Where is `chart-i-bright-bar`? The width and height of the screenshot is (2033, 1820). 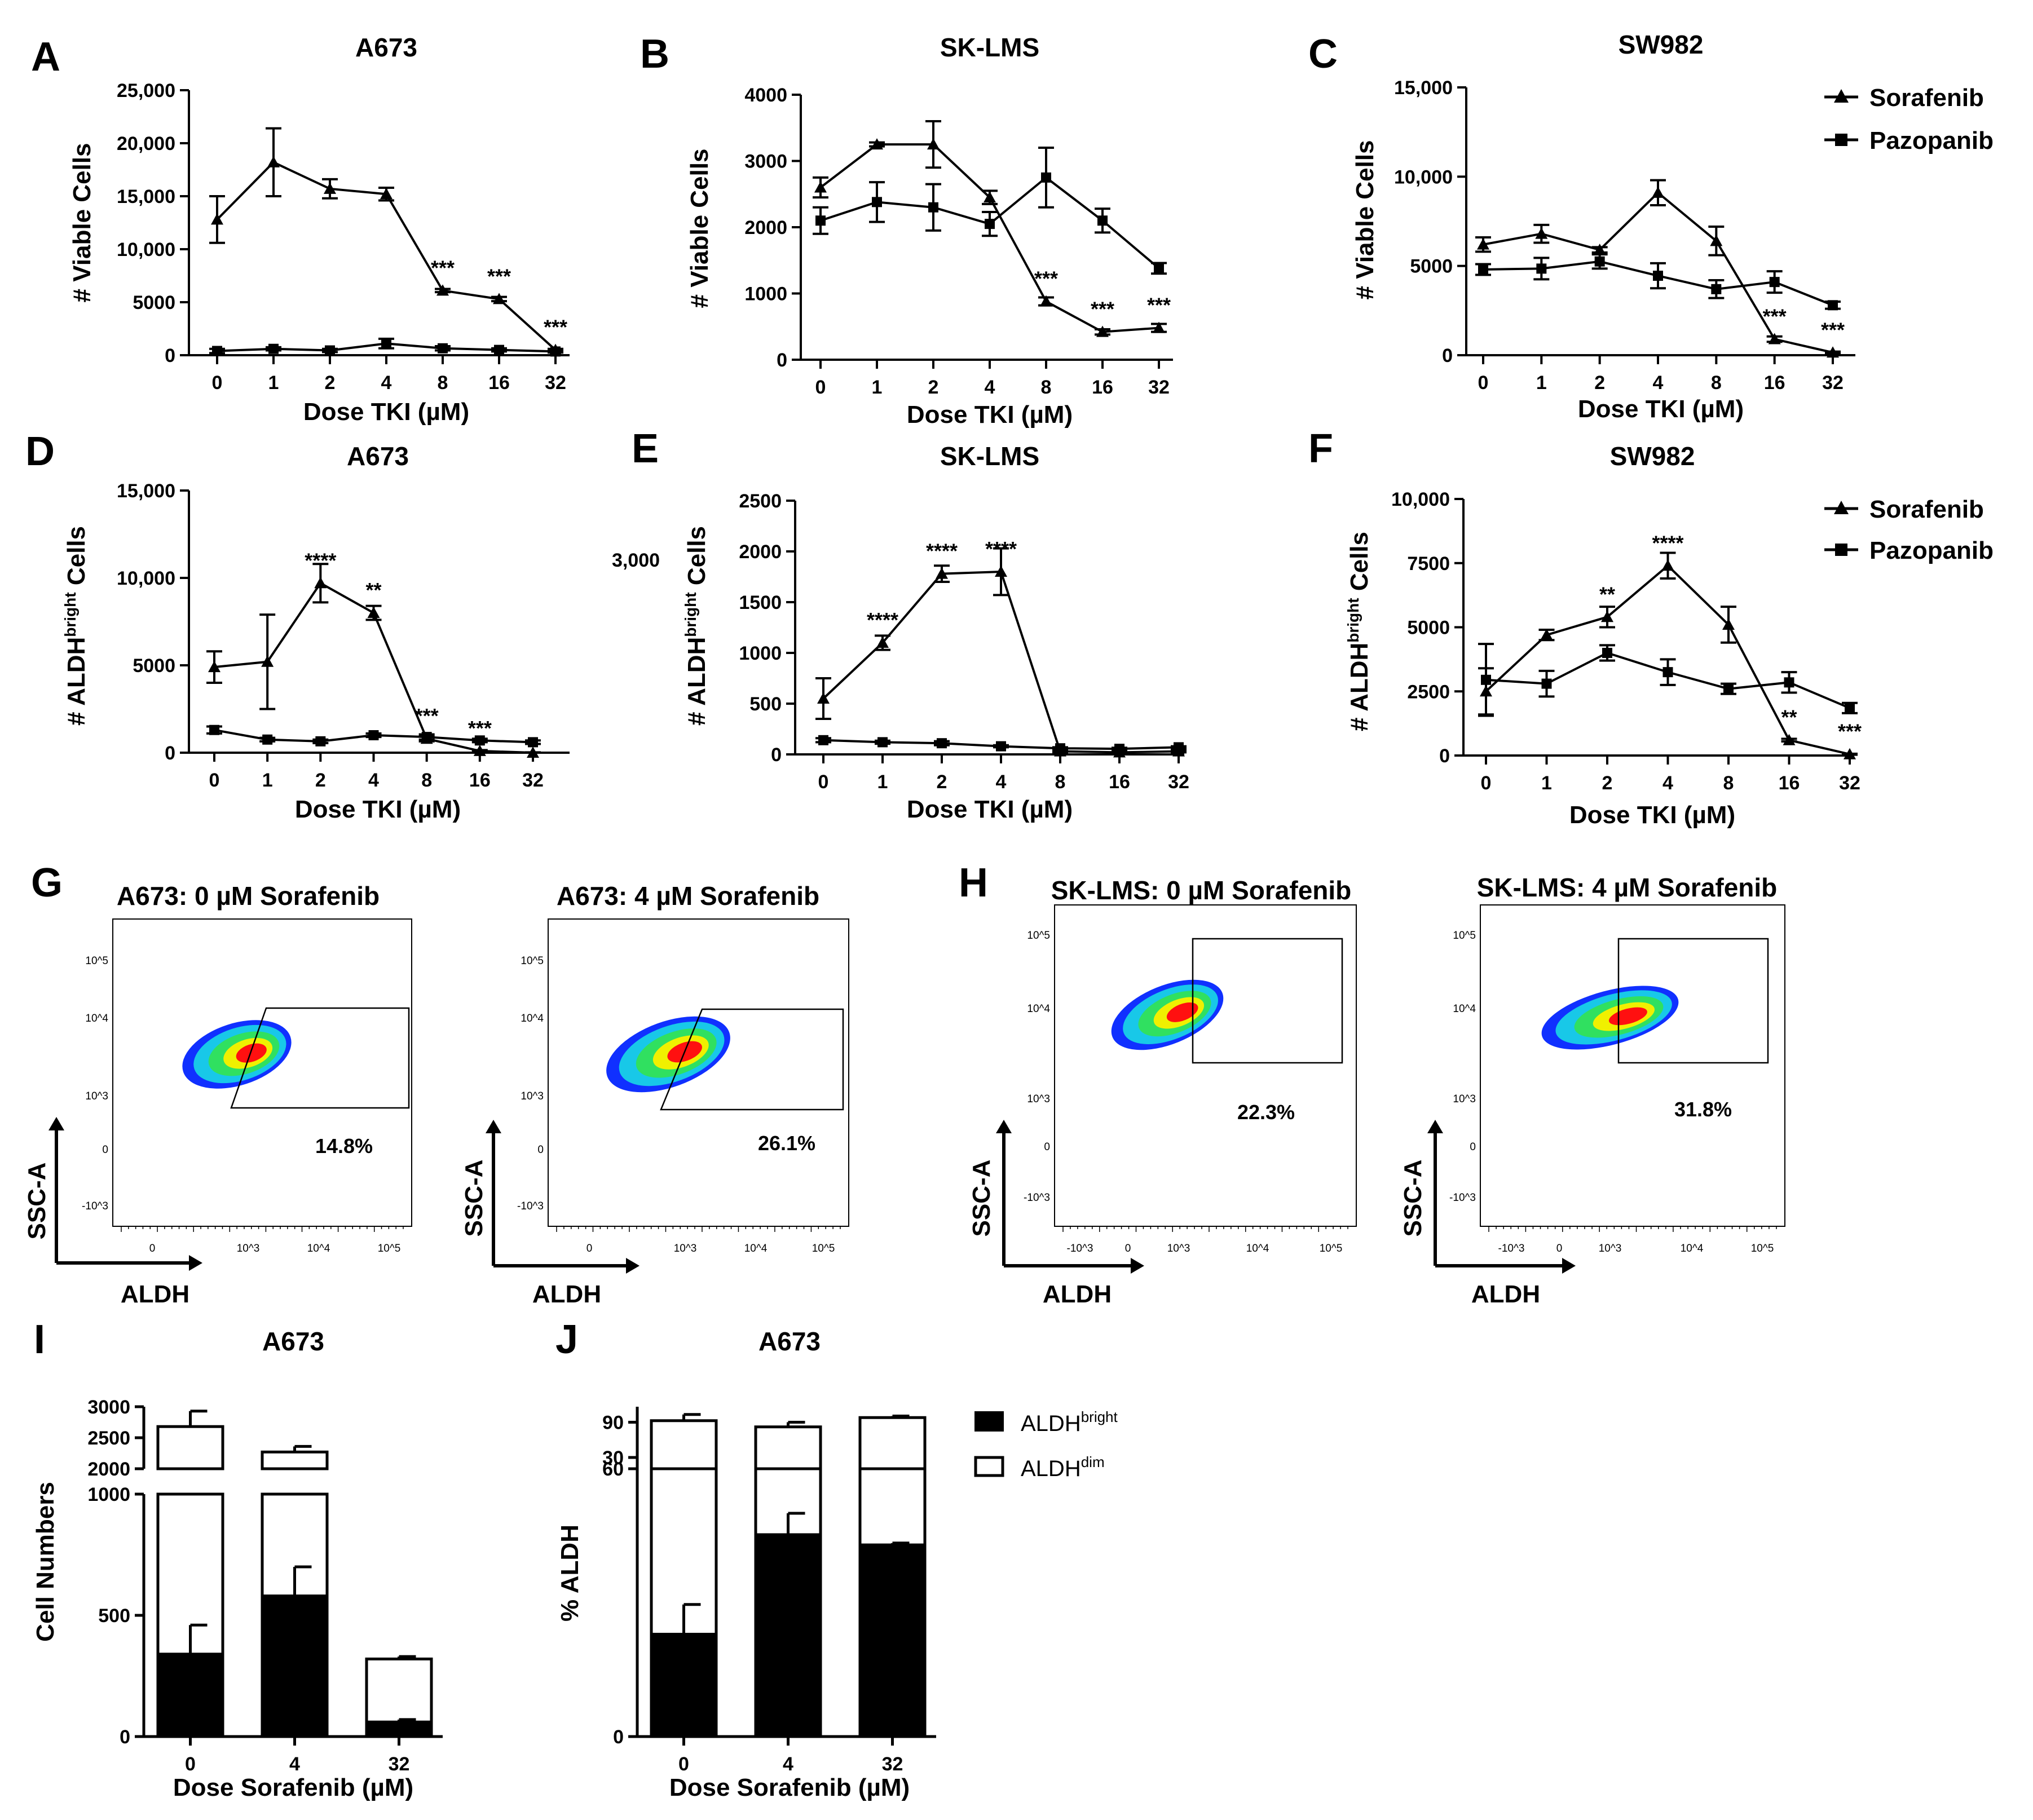 chart-i-bright-bar is located at coordinates (295, 1666).